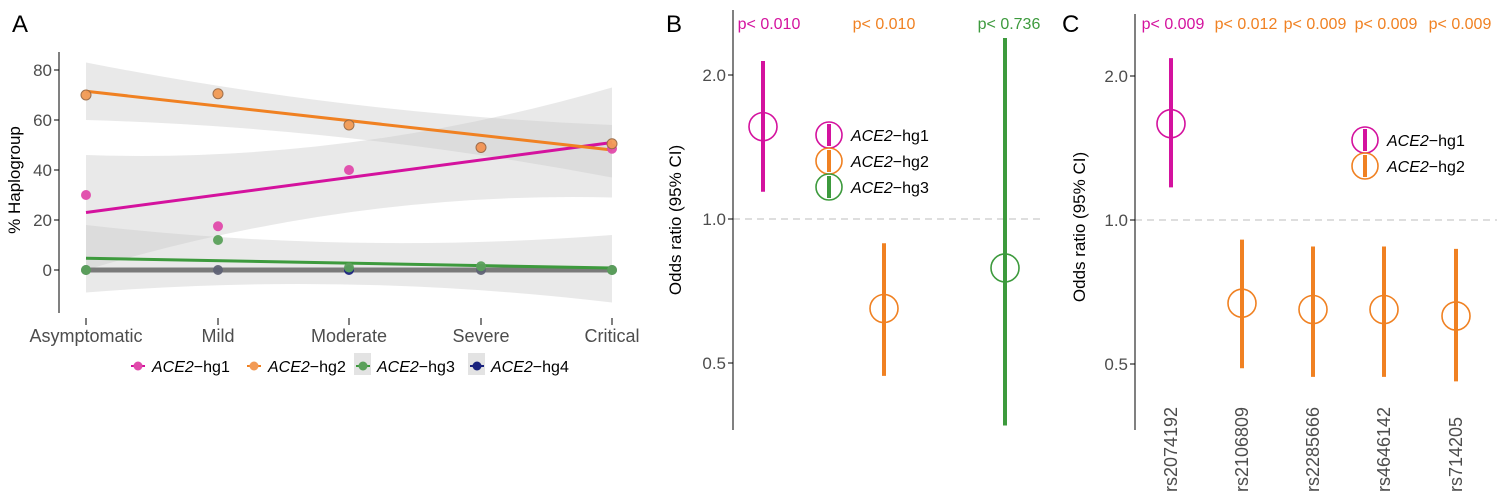 The width and height of the screenshot is (1497, 495). I want to click on panel-b-y-ticks: 0.5 1.0 2.0, so click(717, 219).